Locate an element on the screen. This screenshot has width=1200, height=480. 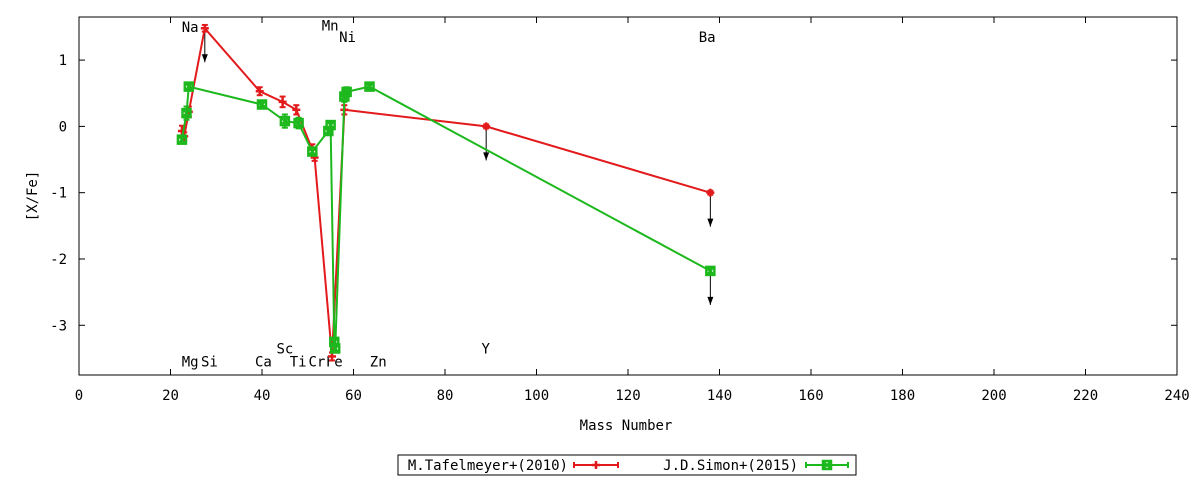
x-tick-label: 20 is located at coordinates (170, 396).